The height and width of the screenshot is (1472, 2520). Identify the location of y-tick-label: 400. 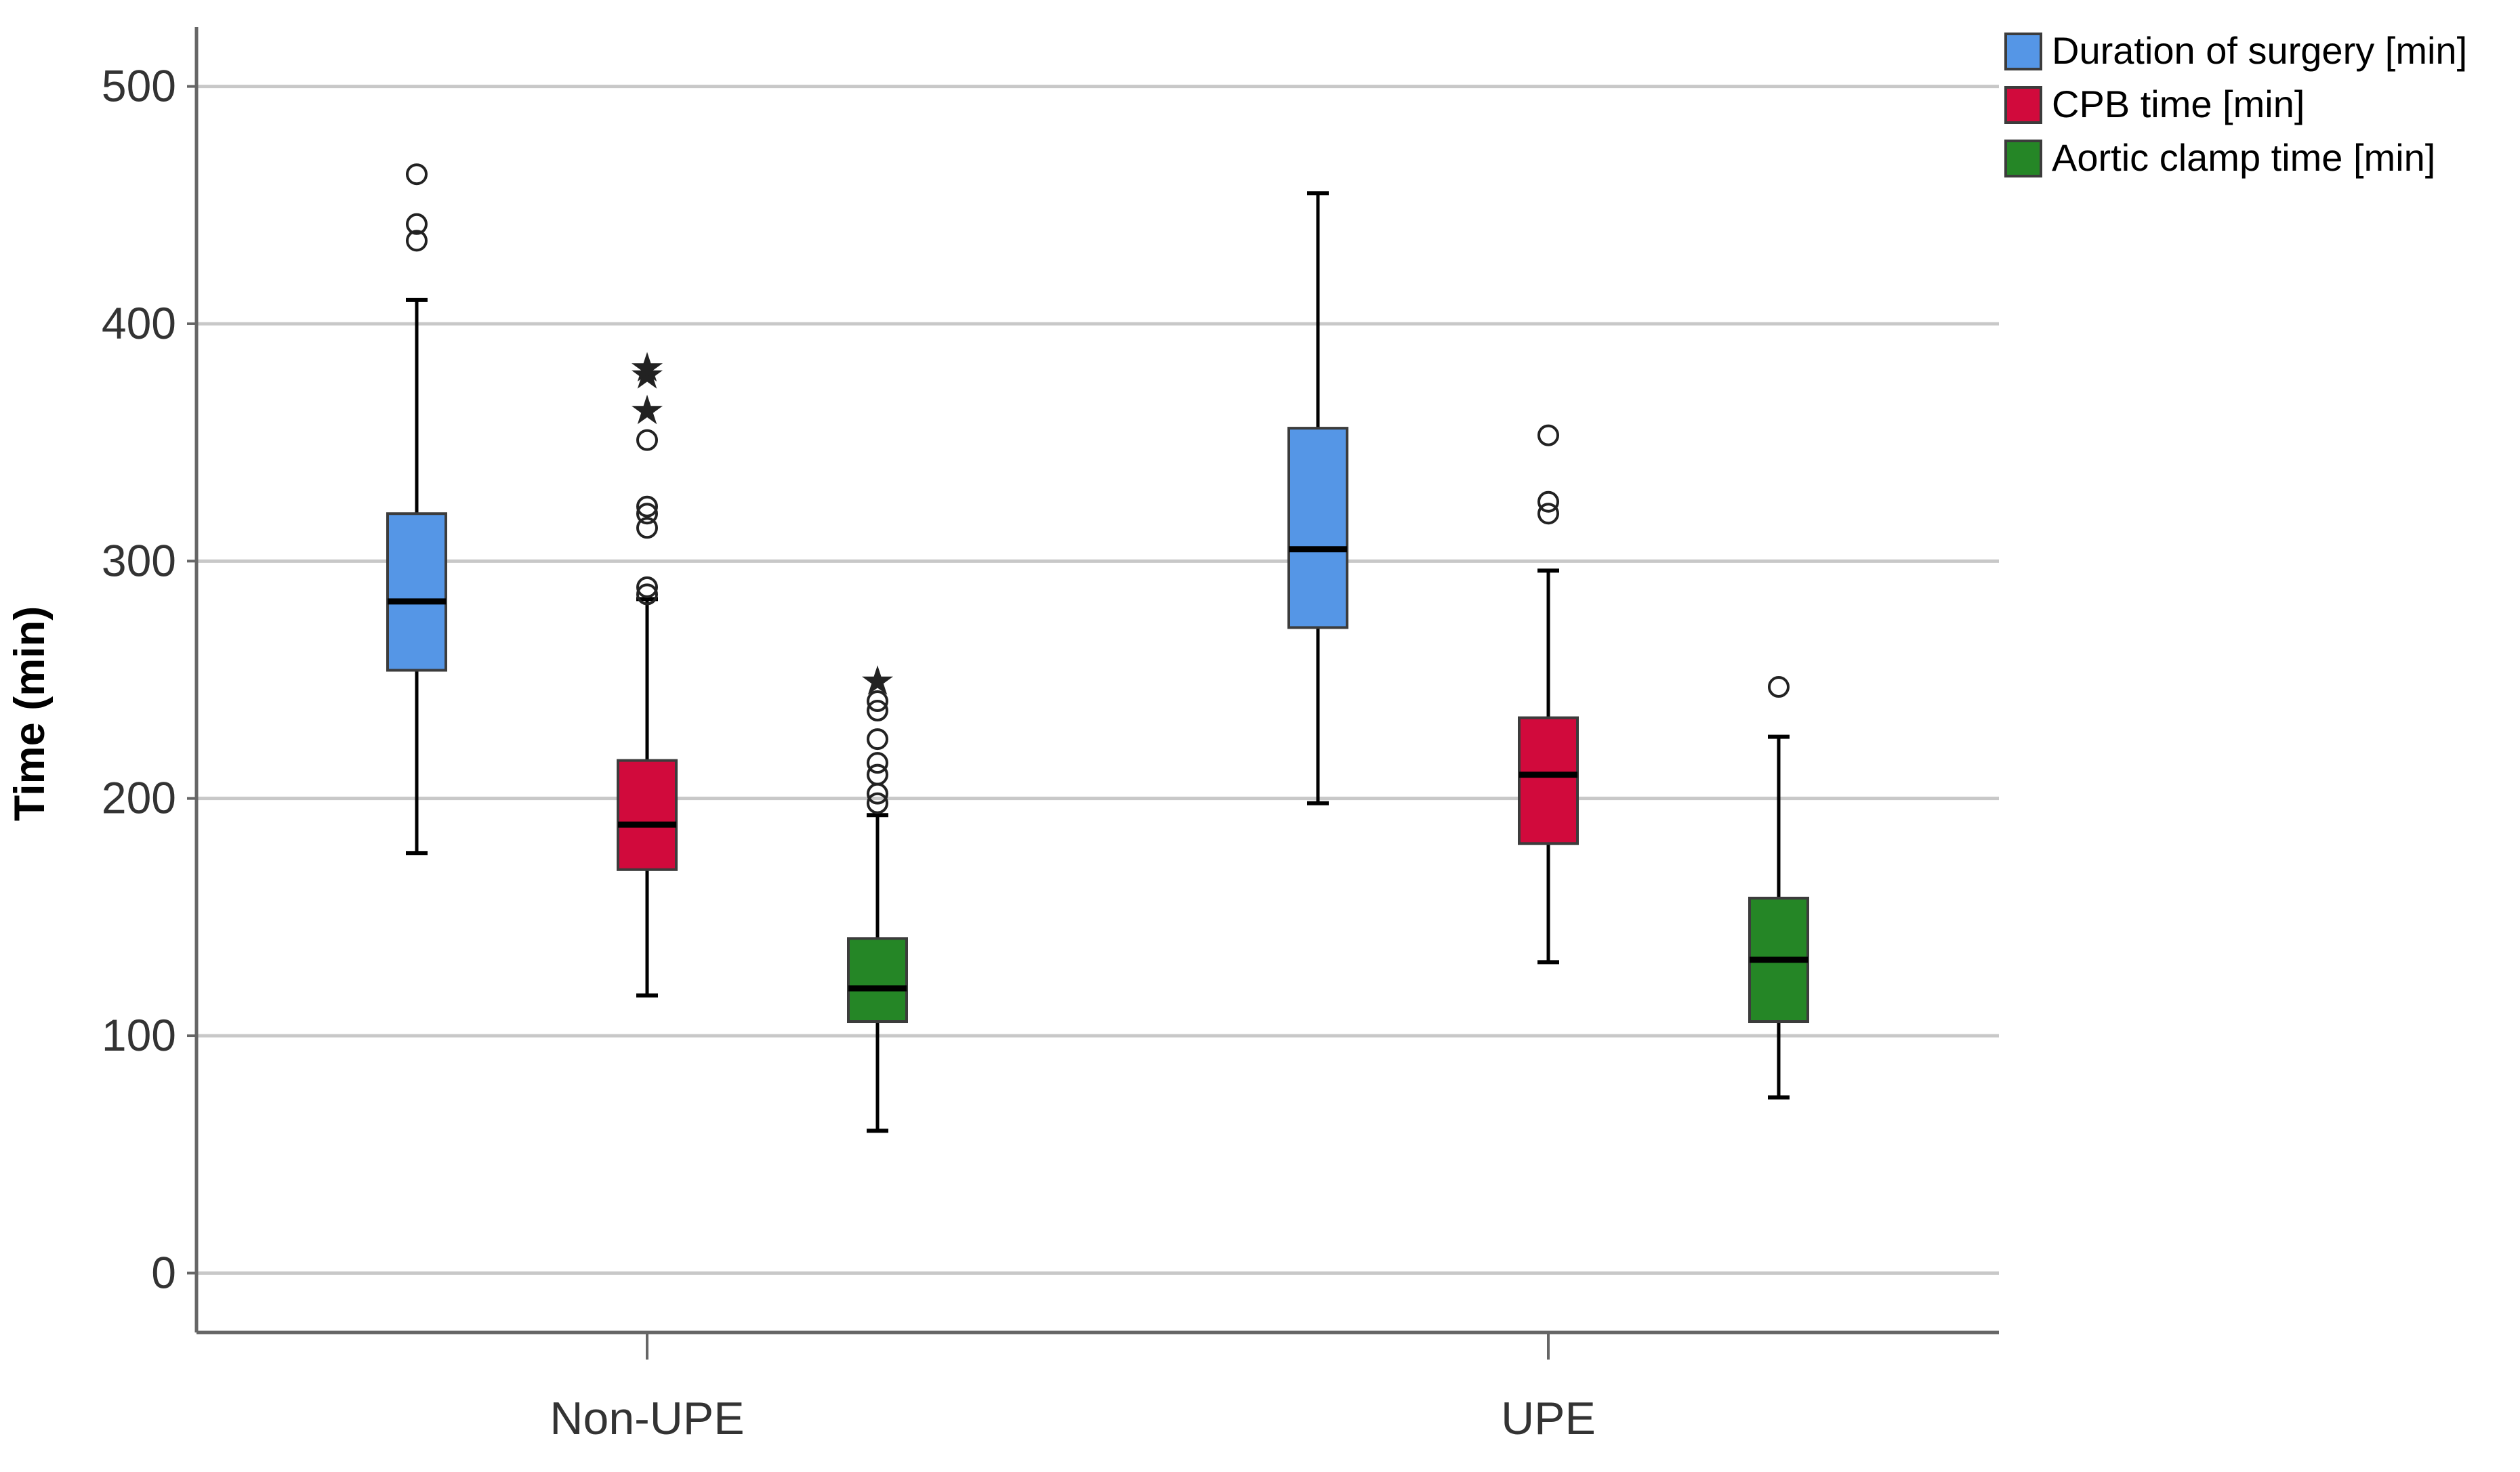
(139, 323).